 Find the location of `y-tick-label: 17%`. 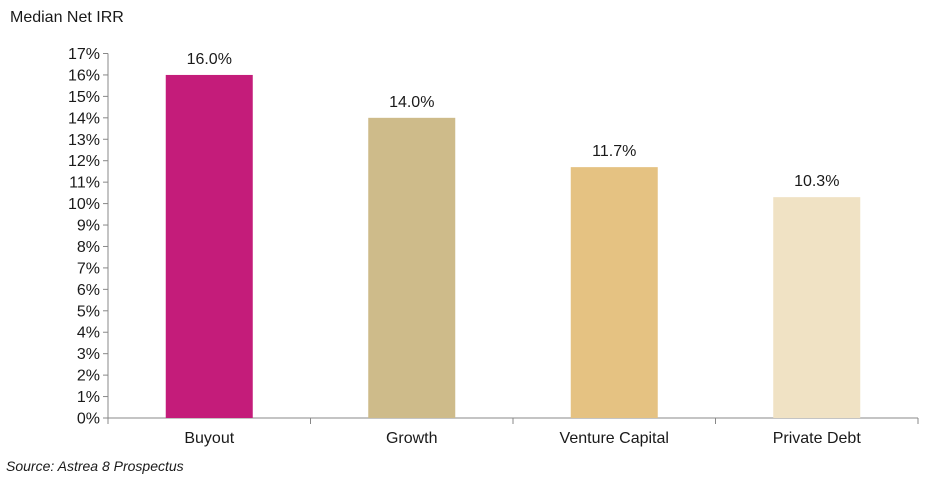

y-tick-label: 17% is located at coordinates (84, 54).